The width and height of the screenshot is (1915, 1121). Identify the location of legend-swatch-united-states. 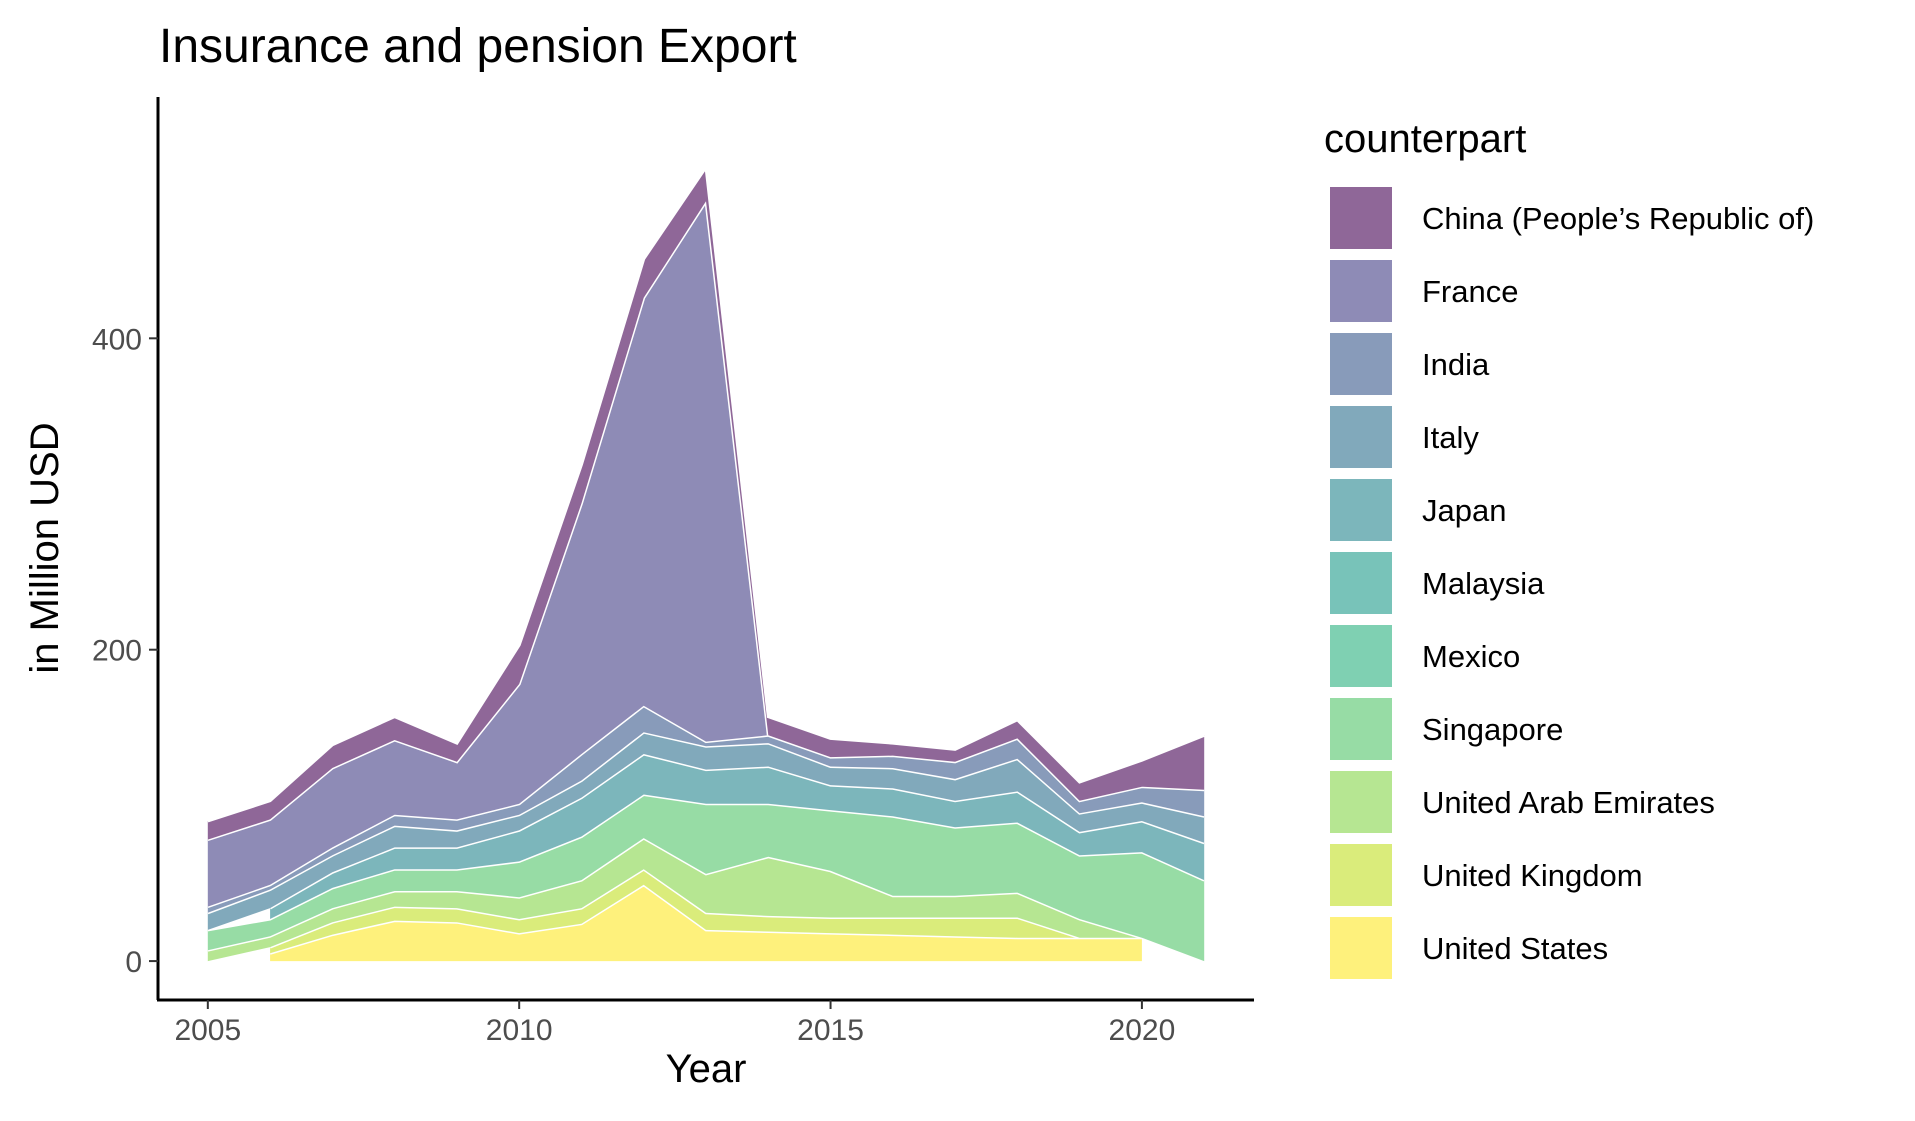
(1361, 948).